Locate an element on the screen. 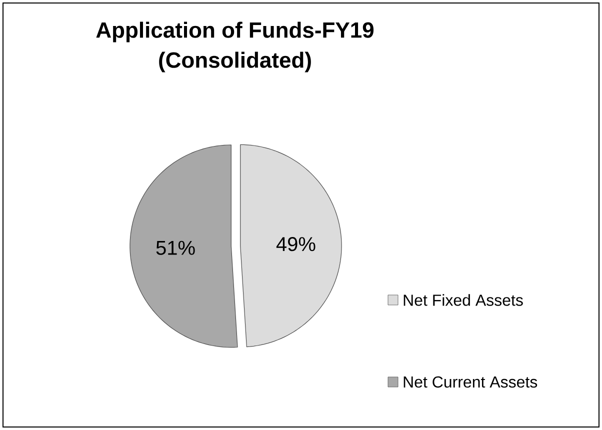  data-label: 51% is located at coordinates (175, 247).